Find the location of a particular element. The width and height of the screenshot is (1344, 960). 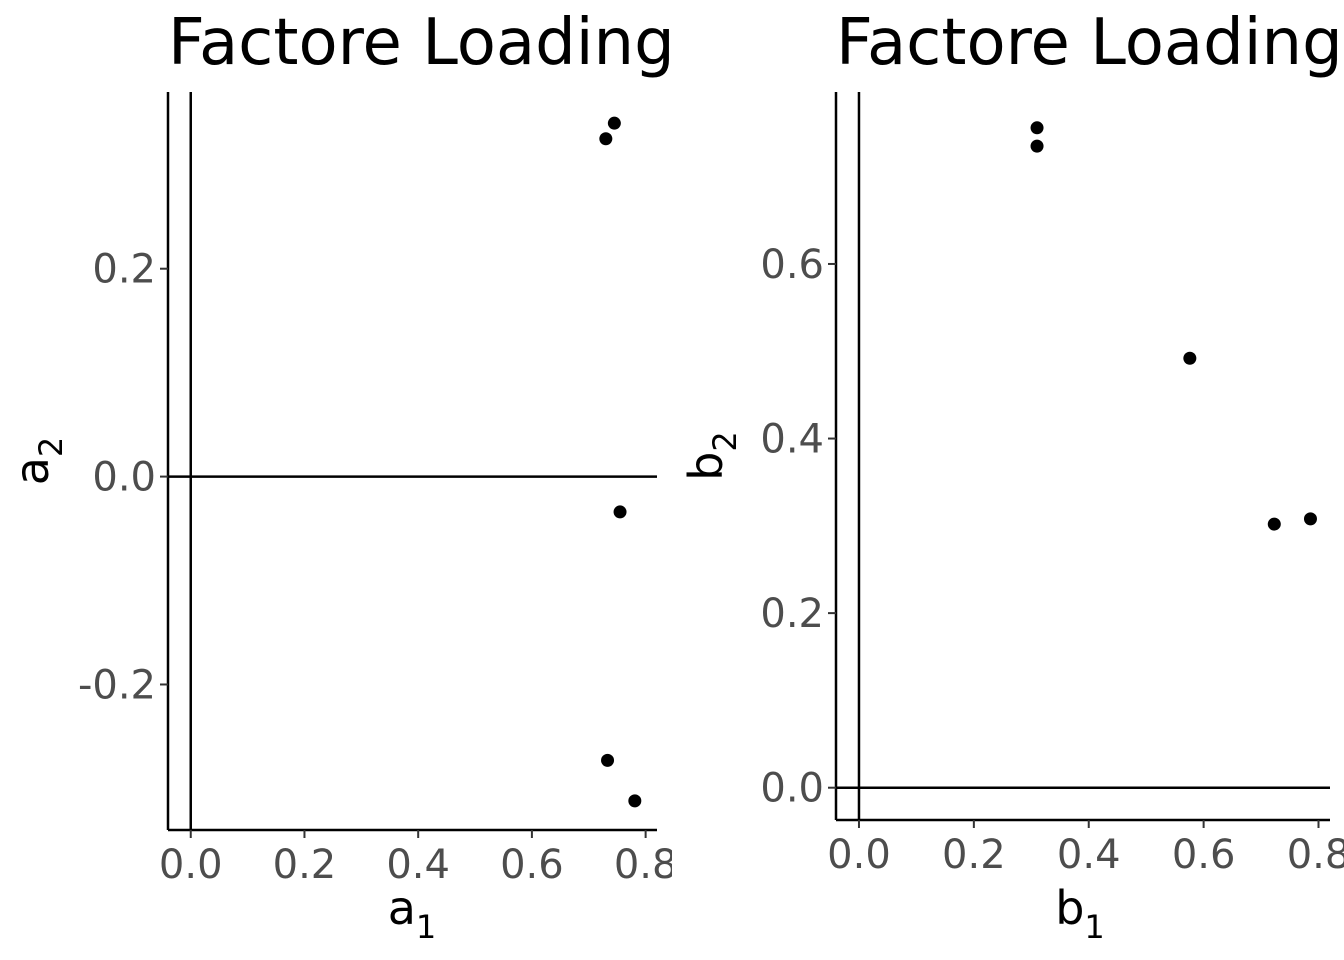

y-axis-title: a2 is located at coordinates (37, 461).